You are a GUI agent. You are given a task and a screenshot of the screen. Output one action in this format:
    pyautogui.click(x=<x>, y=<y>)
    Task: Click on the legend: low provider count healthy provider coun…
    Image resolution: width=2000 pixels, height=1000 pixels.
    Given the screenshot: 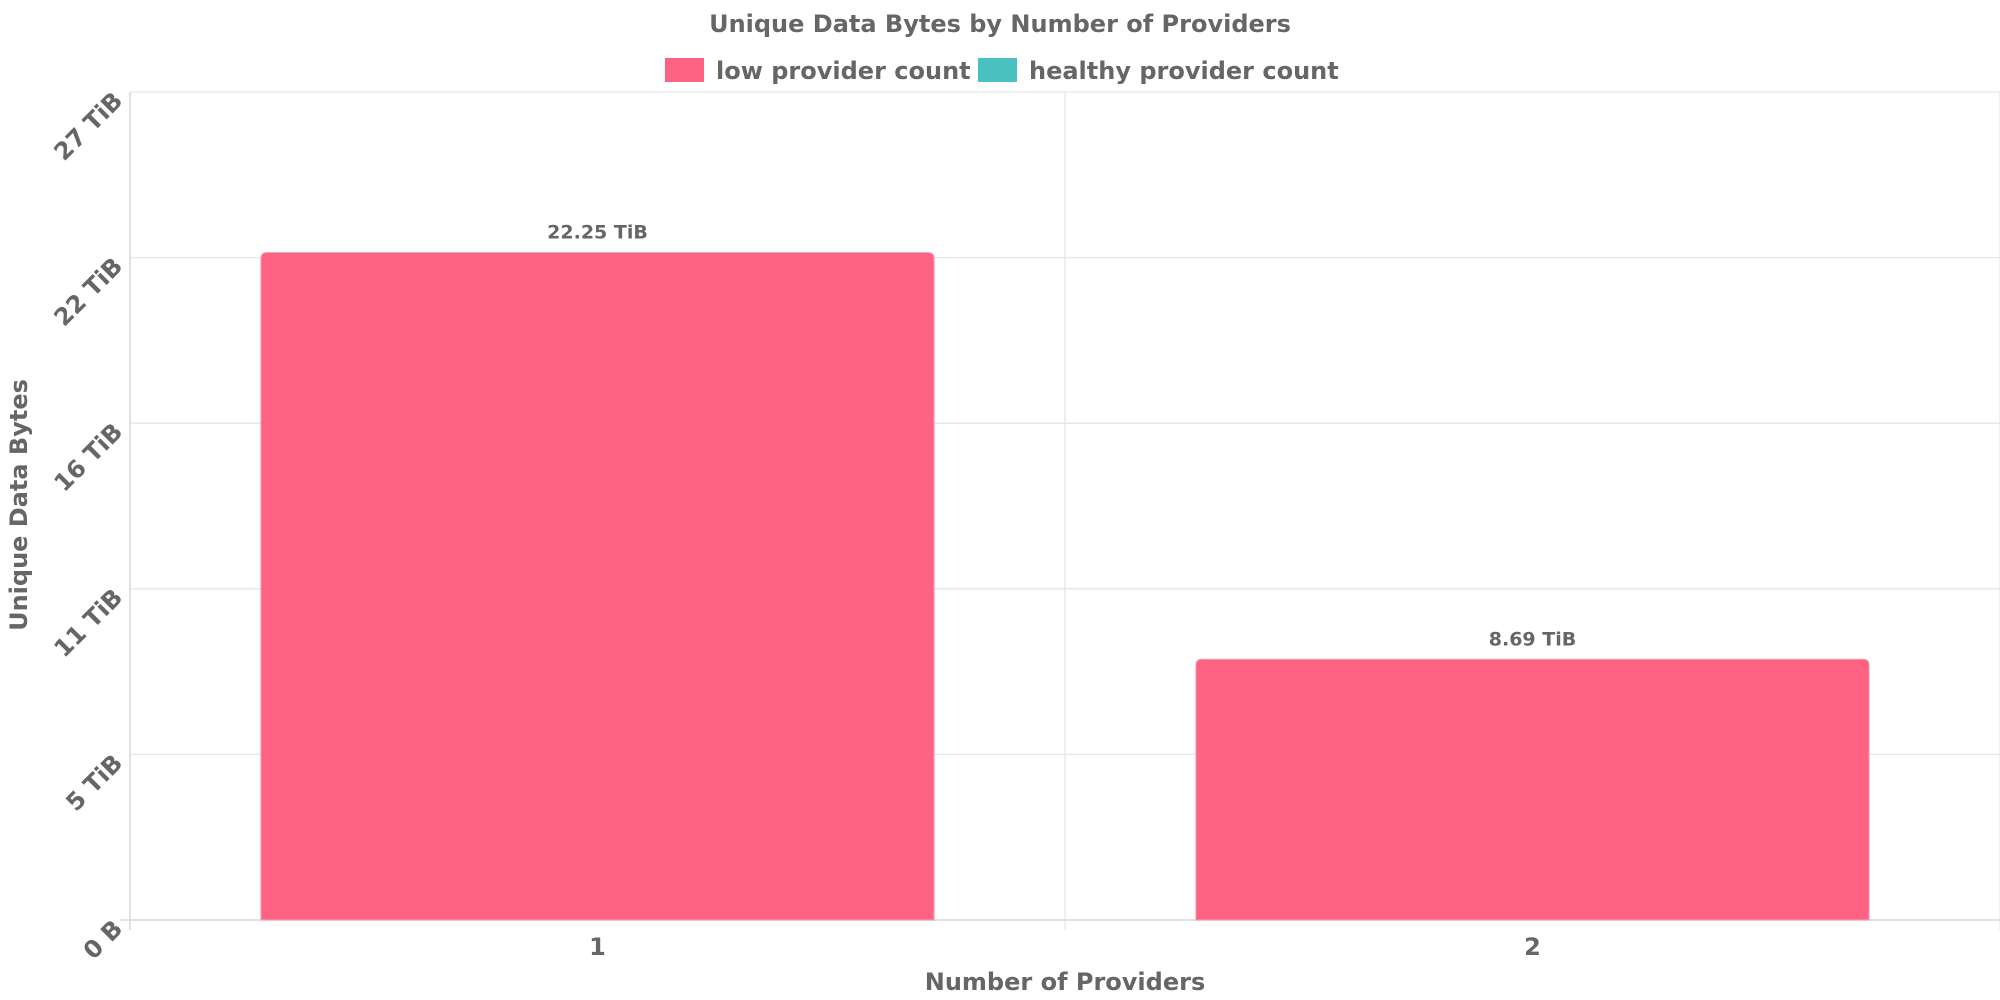 What is the action you would take?
    pyautogui.click(x=1002, y=71)
    